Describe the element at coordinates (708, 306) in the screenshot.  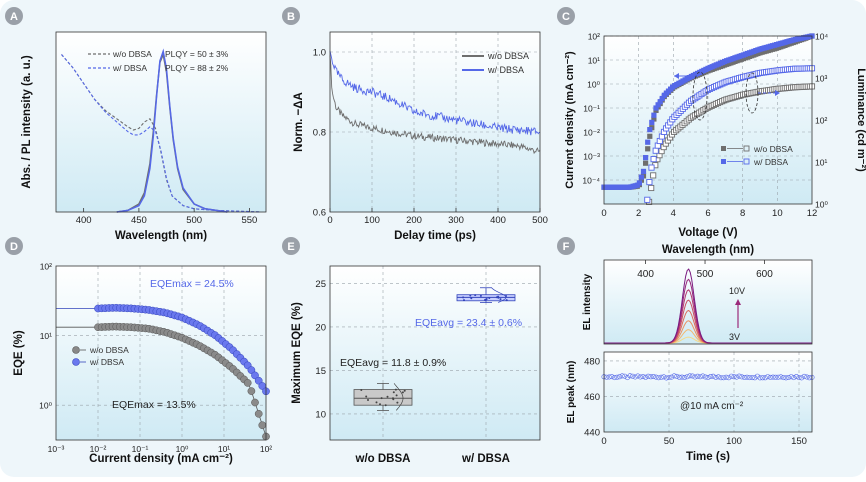
I see `panel-f-el-spectrum-line` at that location.